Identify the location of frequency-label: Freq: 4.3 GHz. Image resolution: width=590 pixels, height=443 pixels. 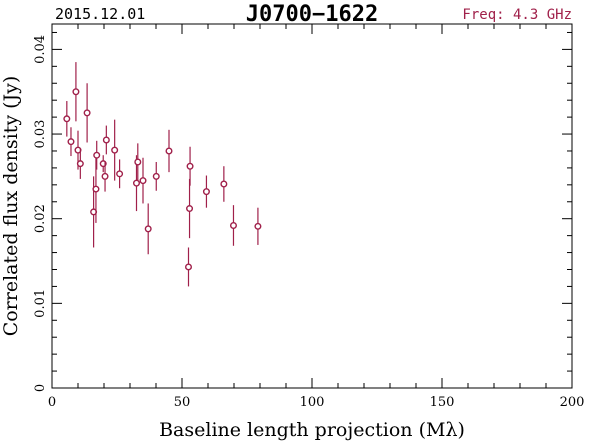
(517, 15).